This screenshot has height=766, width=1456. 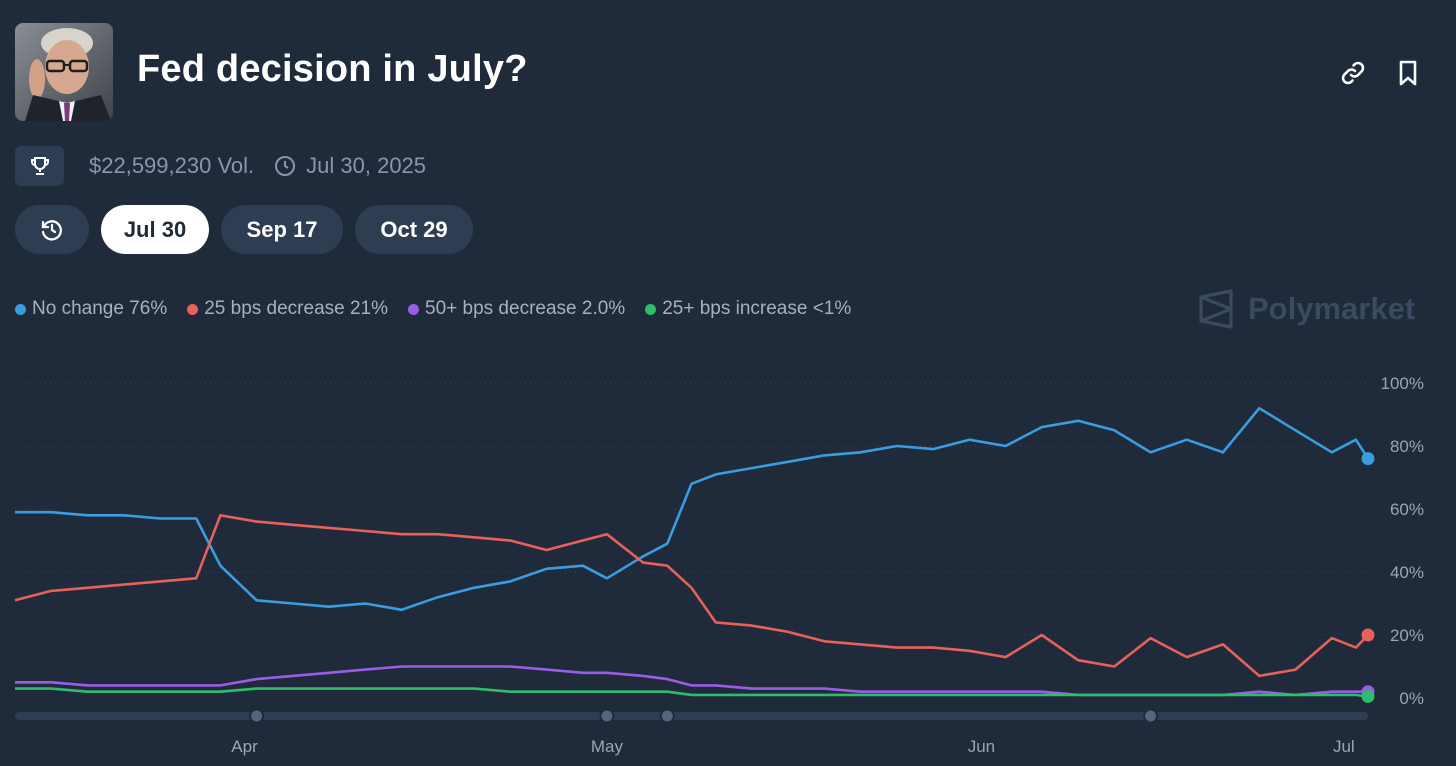 I want to click on y-tick-label: 20%, so click(x=1407, y=635).